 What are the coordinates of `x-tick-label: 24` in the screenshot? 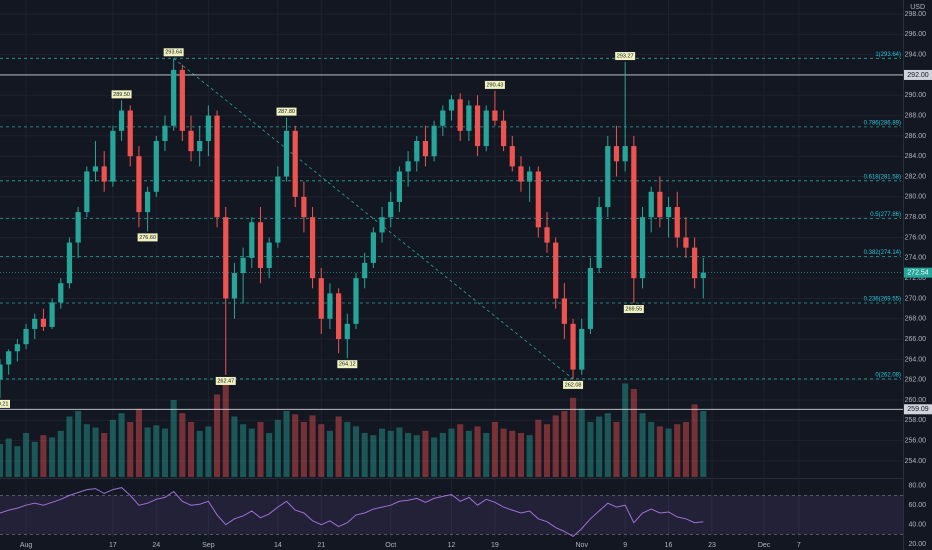 It's located at (156, 545).